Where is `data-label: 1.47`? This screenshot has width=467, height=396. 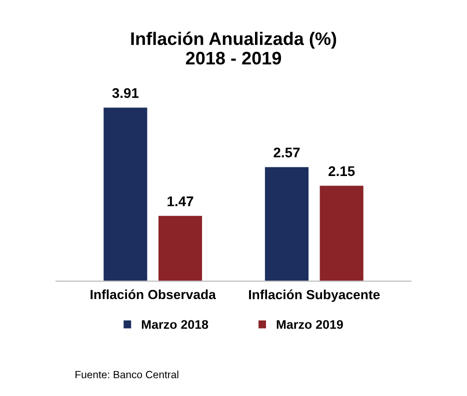 data-label: 1.47 is located at coordinates (181, 201).